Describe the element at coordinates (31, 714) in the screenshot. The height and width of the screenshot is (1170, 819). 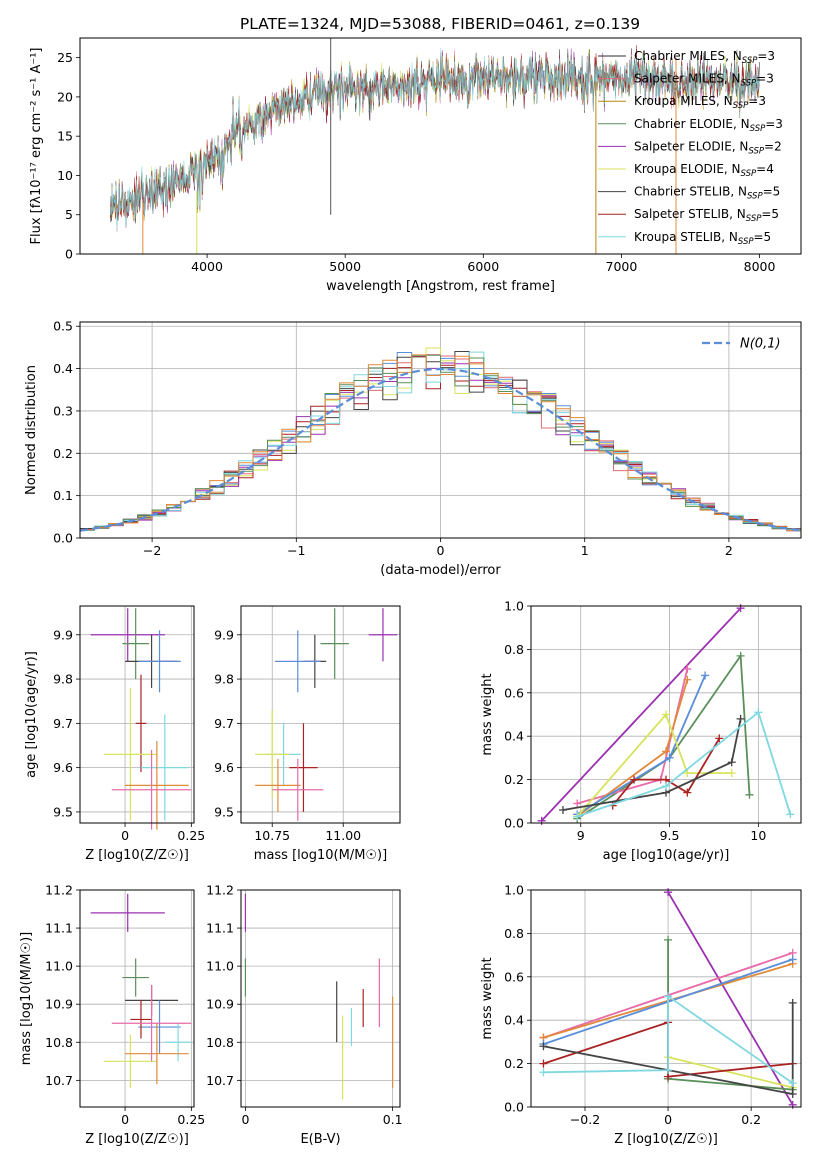
I see `y-axis-label: age [log10(age/yr)]` at that location.